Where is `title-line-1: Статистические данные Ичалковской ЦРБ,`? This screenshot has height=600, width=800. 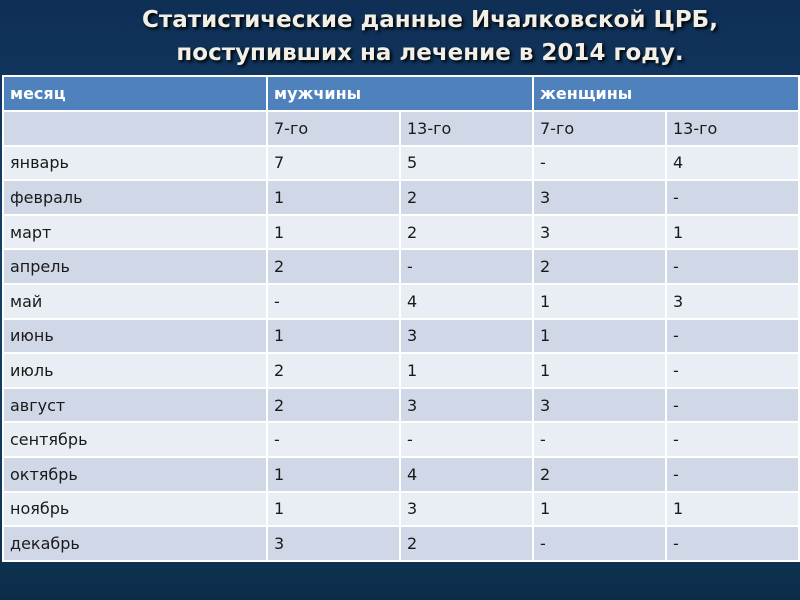
title-line-1: Статистические данные Ичалковской ЦРБ, is located at coordinates (430, 20).